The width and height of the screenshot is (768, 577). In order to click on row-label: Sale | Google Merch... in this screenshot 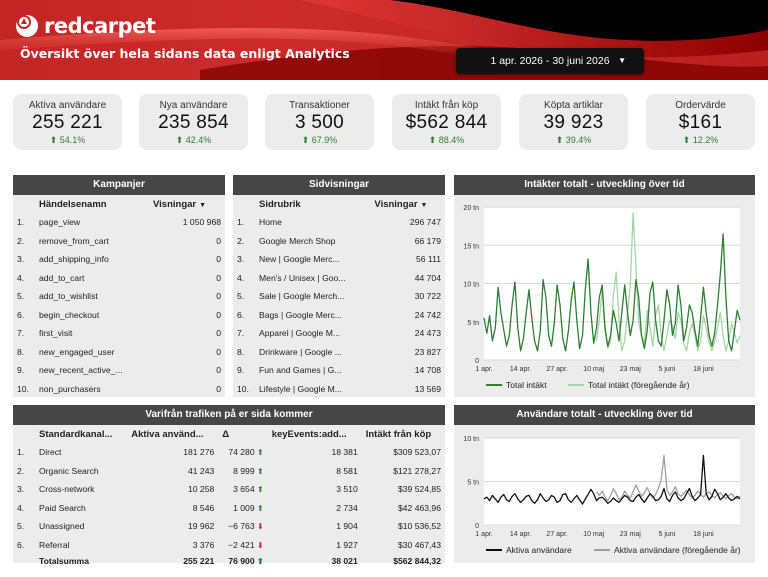, I will do `click(302, 296)`.